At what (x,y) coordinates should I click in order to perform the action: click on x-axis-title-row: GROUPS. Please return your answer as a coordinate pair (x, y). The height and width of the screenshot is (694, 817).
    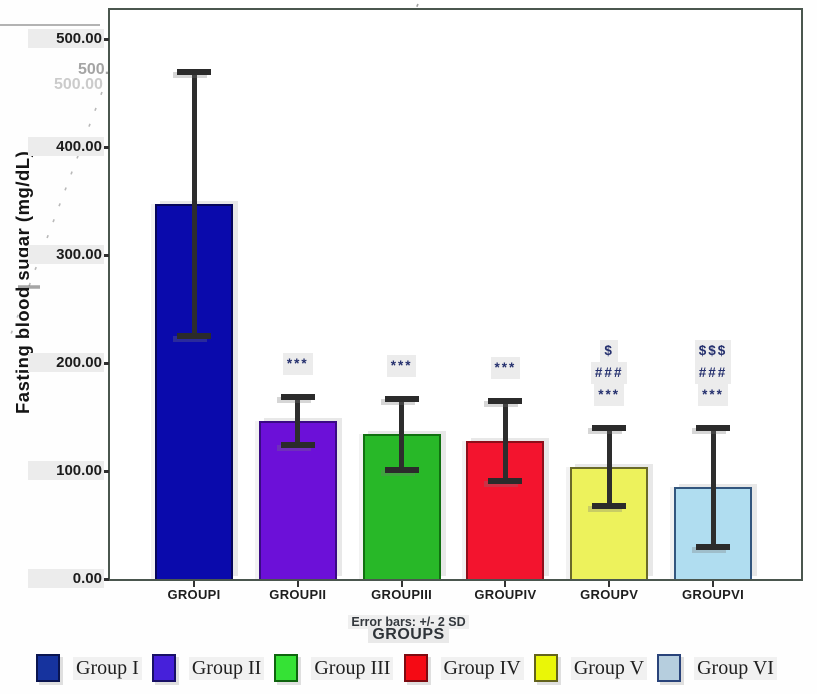
    Looking at the image, I should click on (408, 635).